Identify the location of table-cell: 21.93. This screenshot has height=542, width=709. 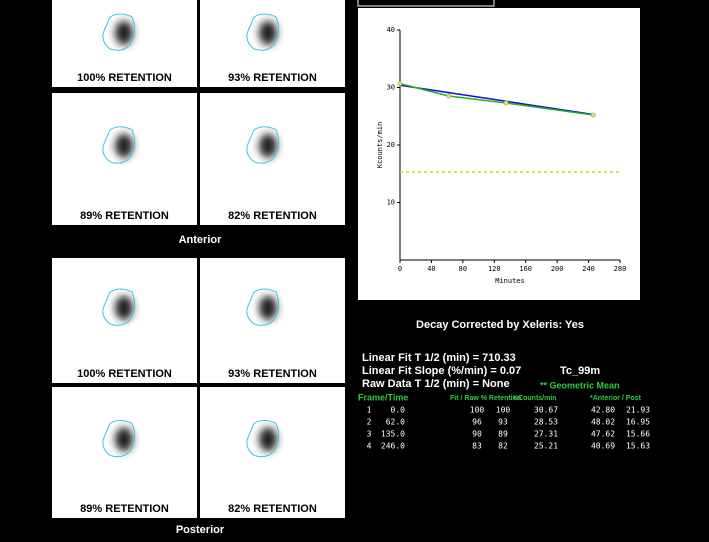
(638, 410).